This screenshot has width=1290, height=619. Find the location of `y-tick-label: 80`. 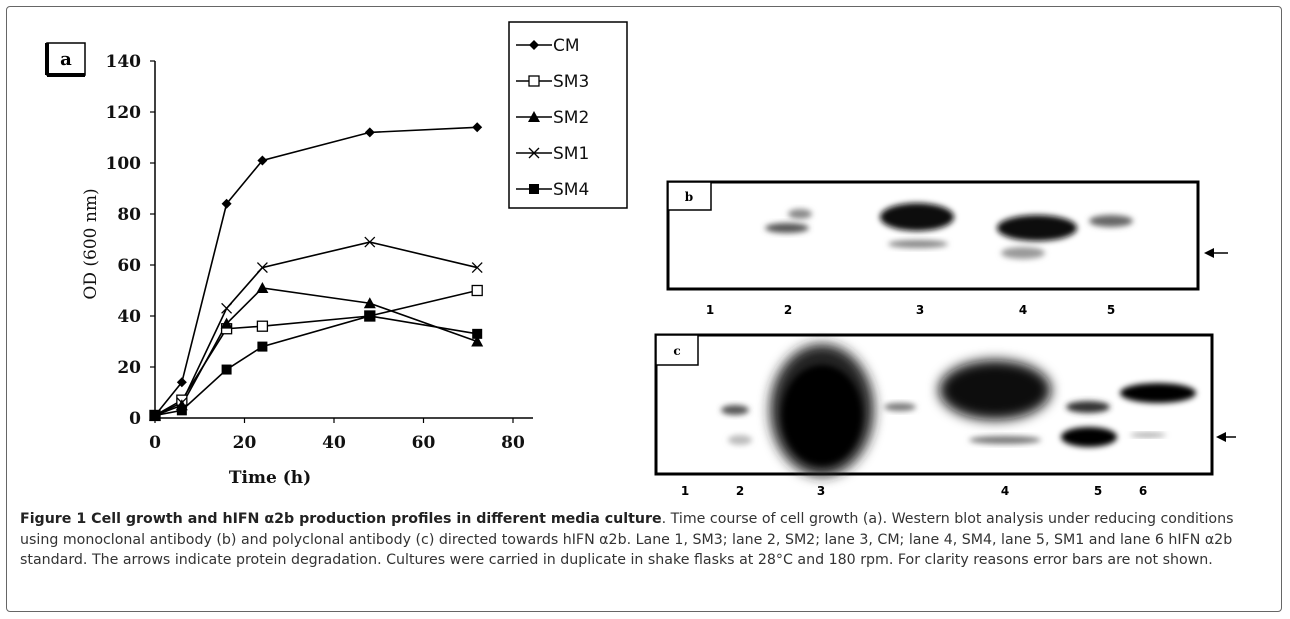

y-tick-label: 80 is located at coordinates (129, 215).